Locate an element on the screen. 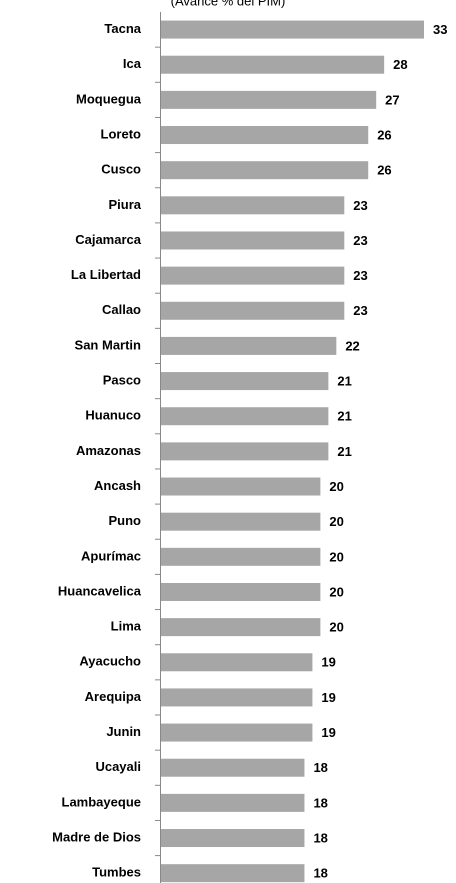  y-tick-label: Ucayali is located at coordinates (118, 766).